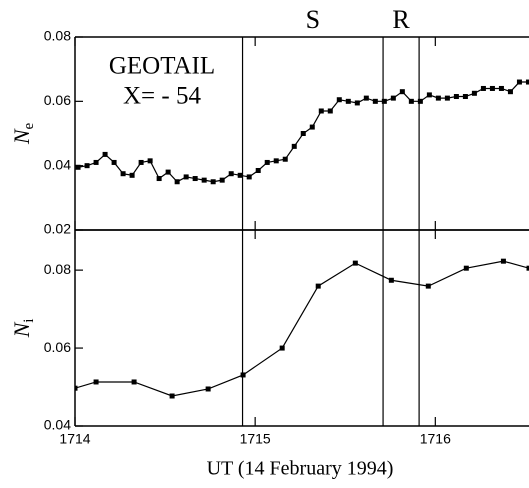 The image size is (529, 488). I want to click on y-tick-label: 0.02, so click(57, 229).